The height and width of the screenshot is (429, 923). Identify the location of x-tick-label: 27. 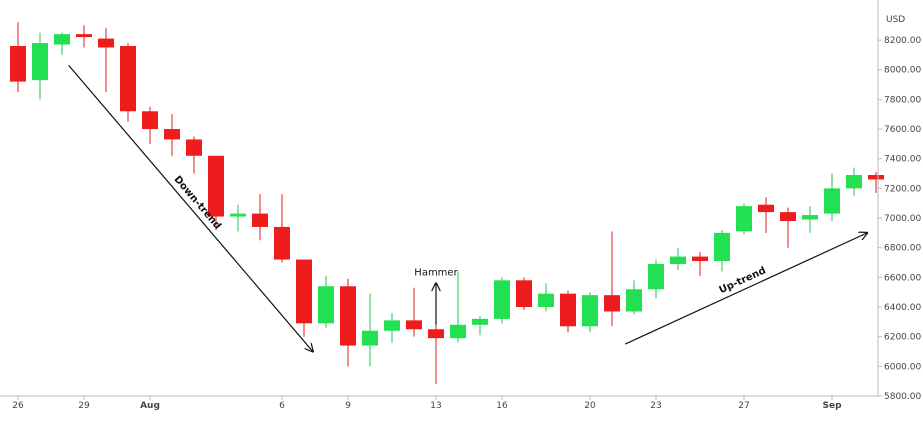
(743, 406).